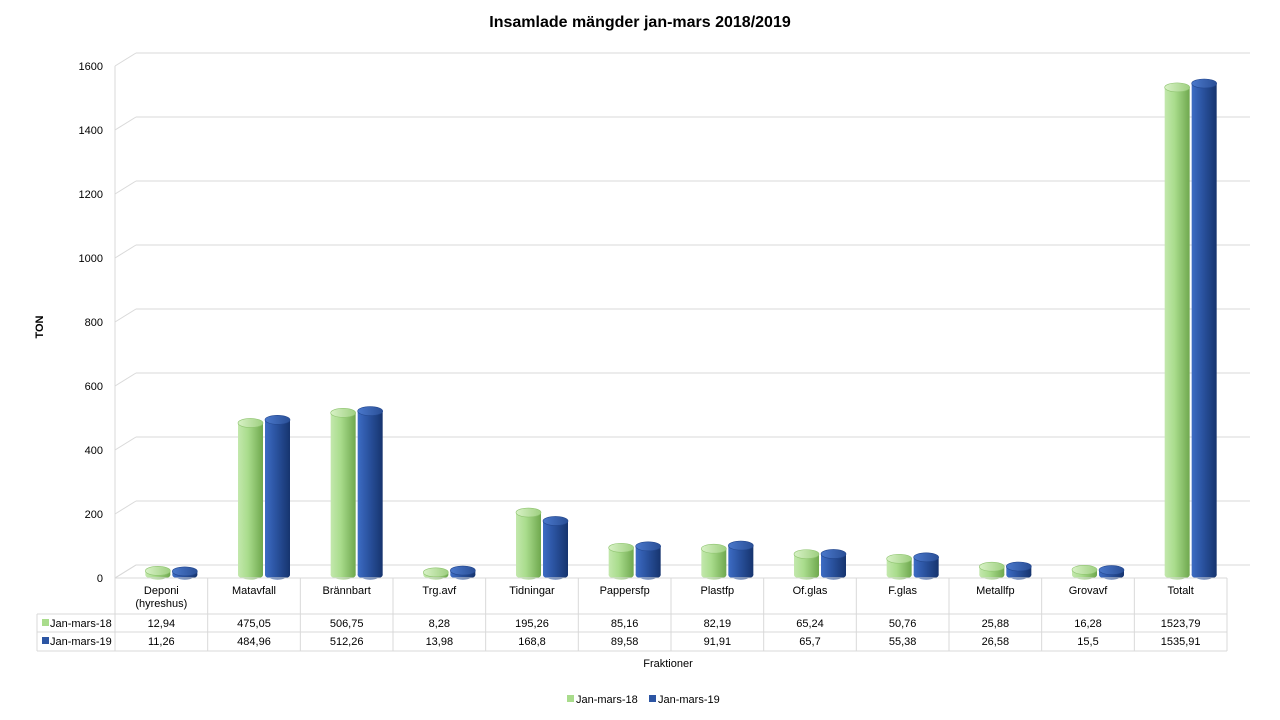 The width and height of the screenshot is (1280, 720). What do you see at coordinates (91, 67) in the screenshot?
I see `y-tick-label: 1600` at bounding box center [91, 67].